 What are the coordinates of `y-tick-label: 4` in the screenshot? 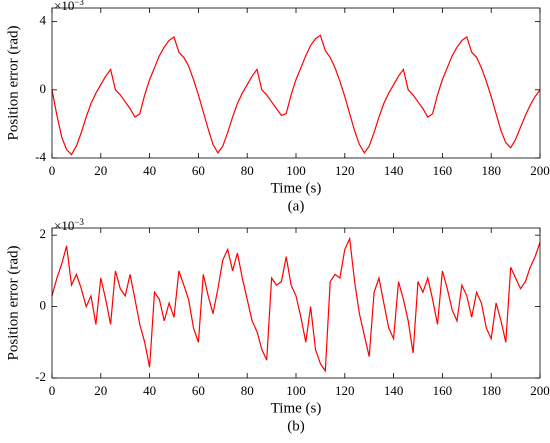 It's located at (43, 20).